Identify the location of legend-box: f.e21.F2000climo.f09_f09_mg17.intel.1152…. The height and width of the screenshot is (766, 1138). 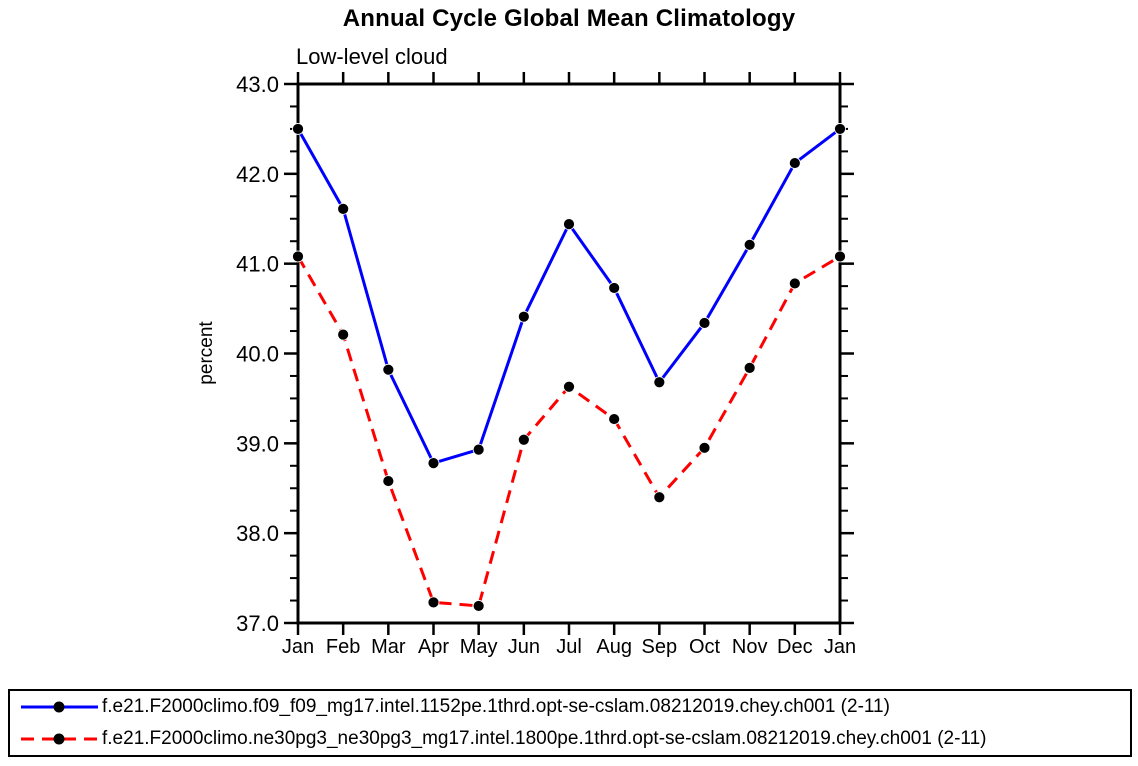
(570, 723).